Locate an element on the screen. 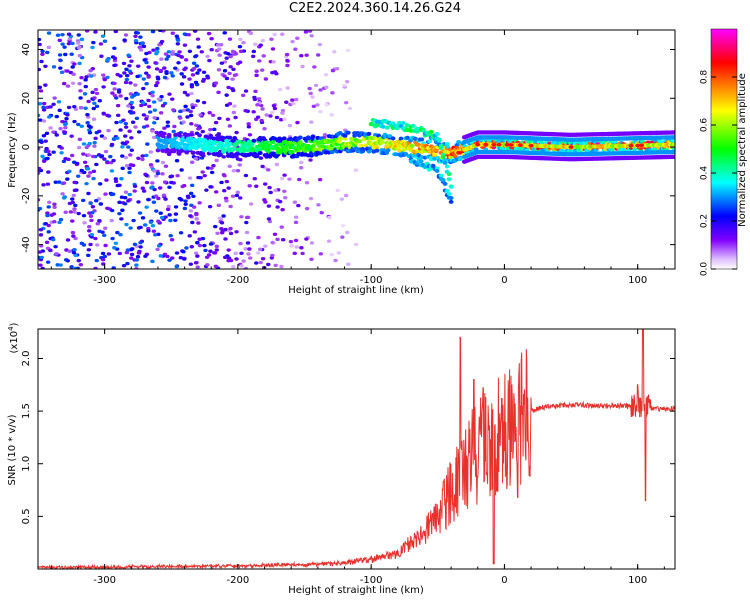 This screenshot has width=750, height=600. snr-x-tick-label: -200 is located at coordinates (238, 580).